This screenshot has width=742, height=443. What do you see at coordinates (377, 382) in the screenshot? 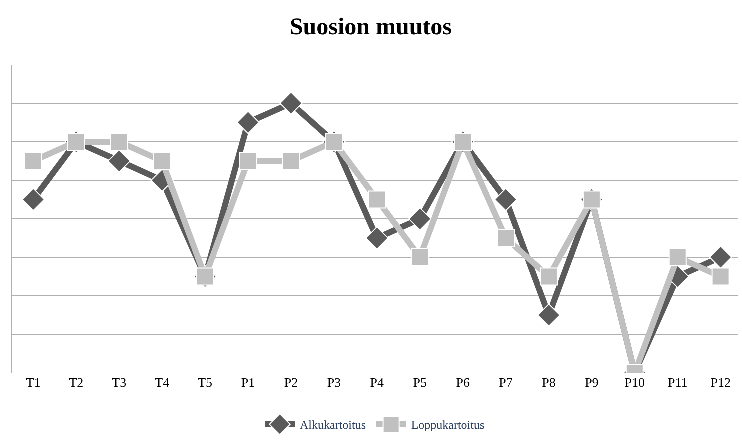
I see `x-tick-label: P4` at bounding box center [377, 382].